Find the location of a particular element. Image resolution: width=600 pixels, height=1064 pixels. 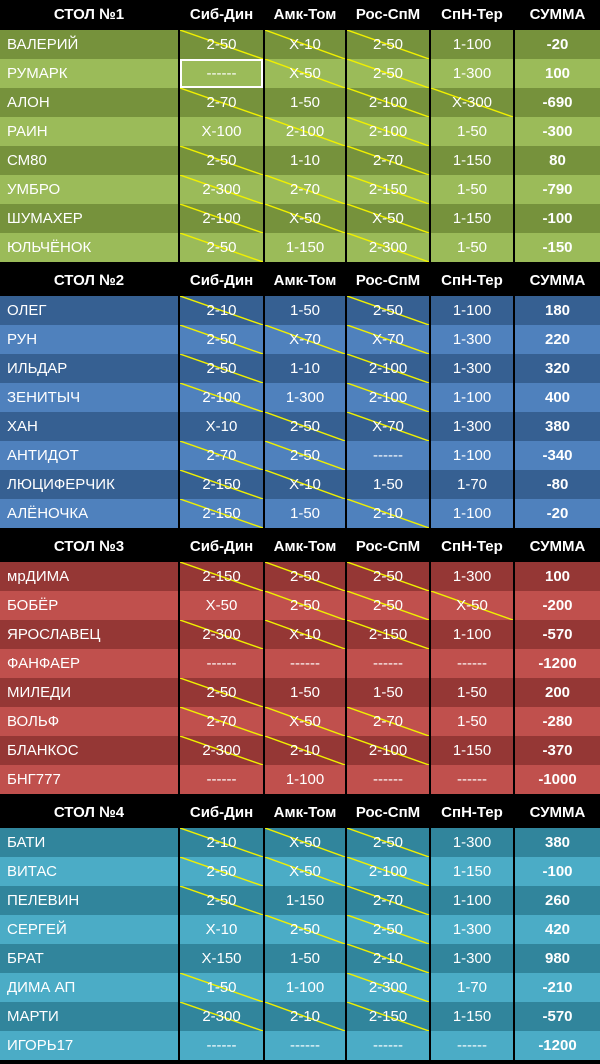

row-sum: 100 is located at coordinates (557, 73).